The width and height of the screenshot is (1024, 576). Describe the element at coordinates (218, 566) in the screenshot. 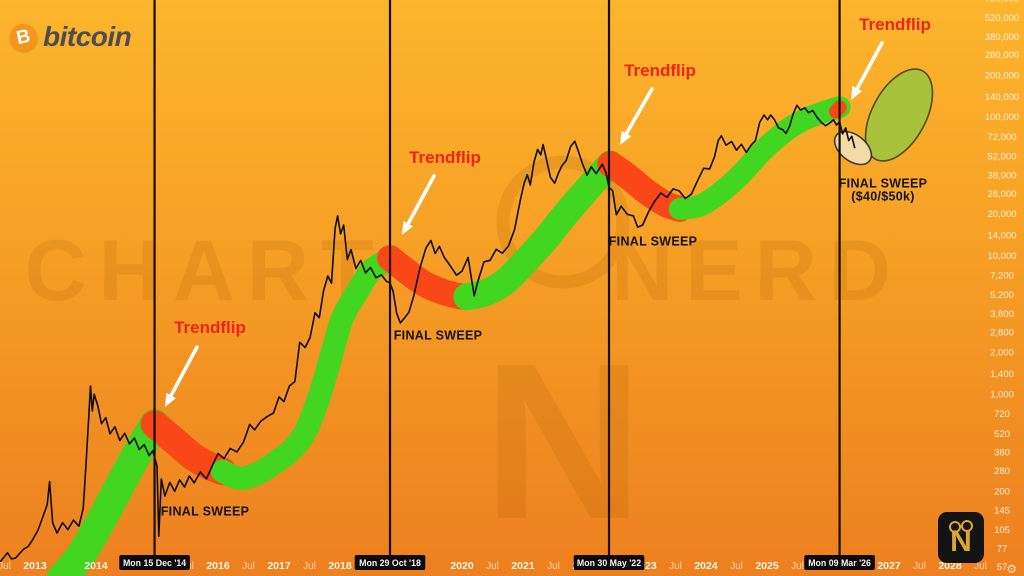

I see `x-axis-label: 2016` at that location.